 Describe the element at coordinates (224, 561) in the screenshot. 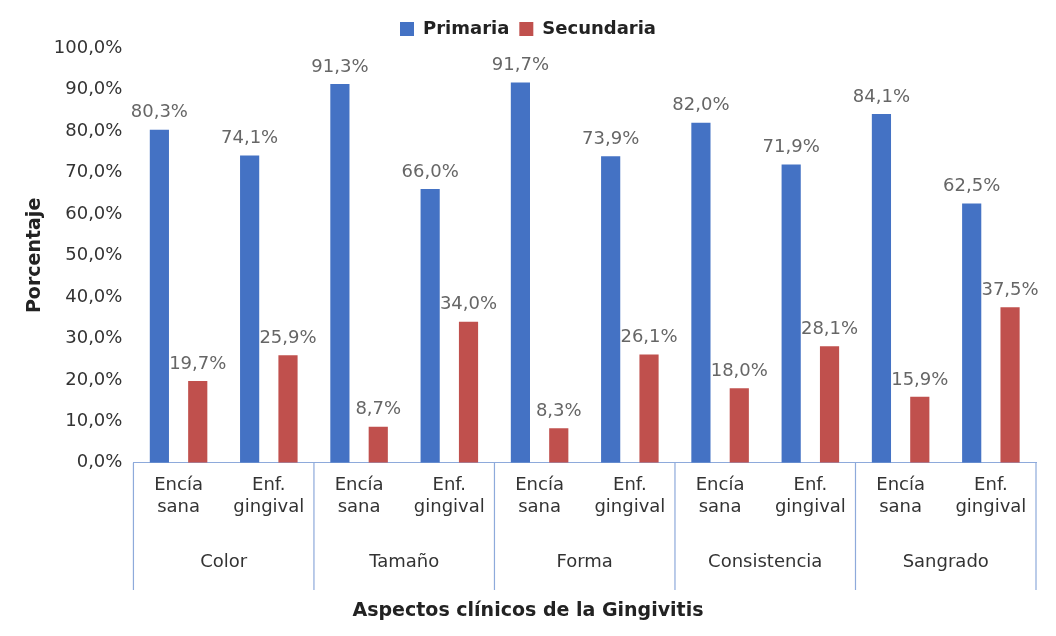

I see `text: Color` at that location.